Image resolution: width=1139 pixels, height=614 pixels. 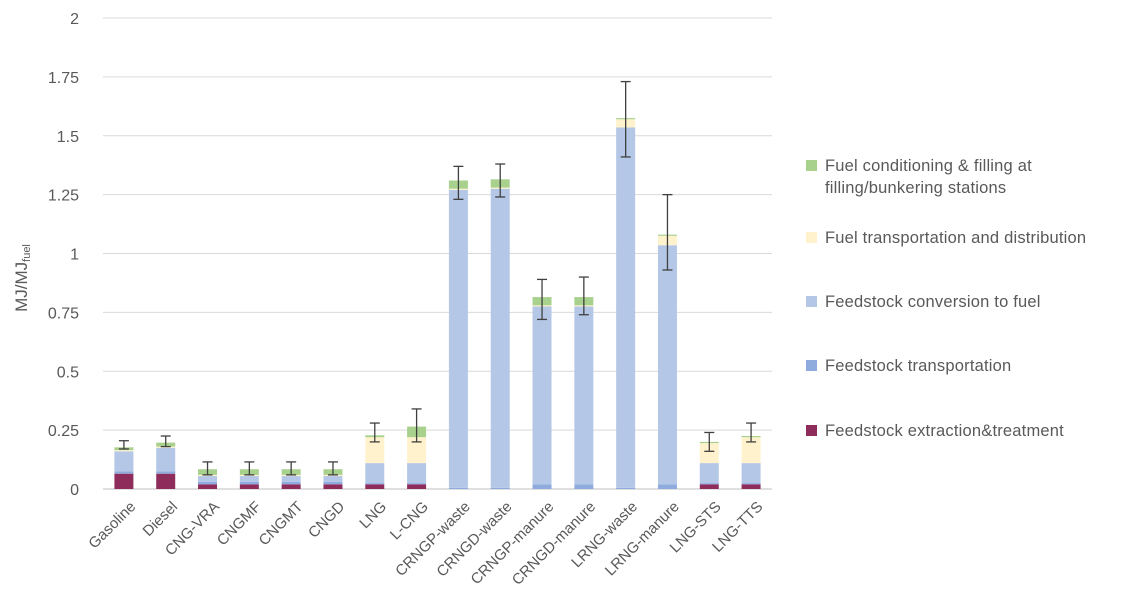 What do you see at coordinates (68, 137) in the screenshot?
I see `y-tick-label: 1.5` at bounding box center [68, 137].